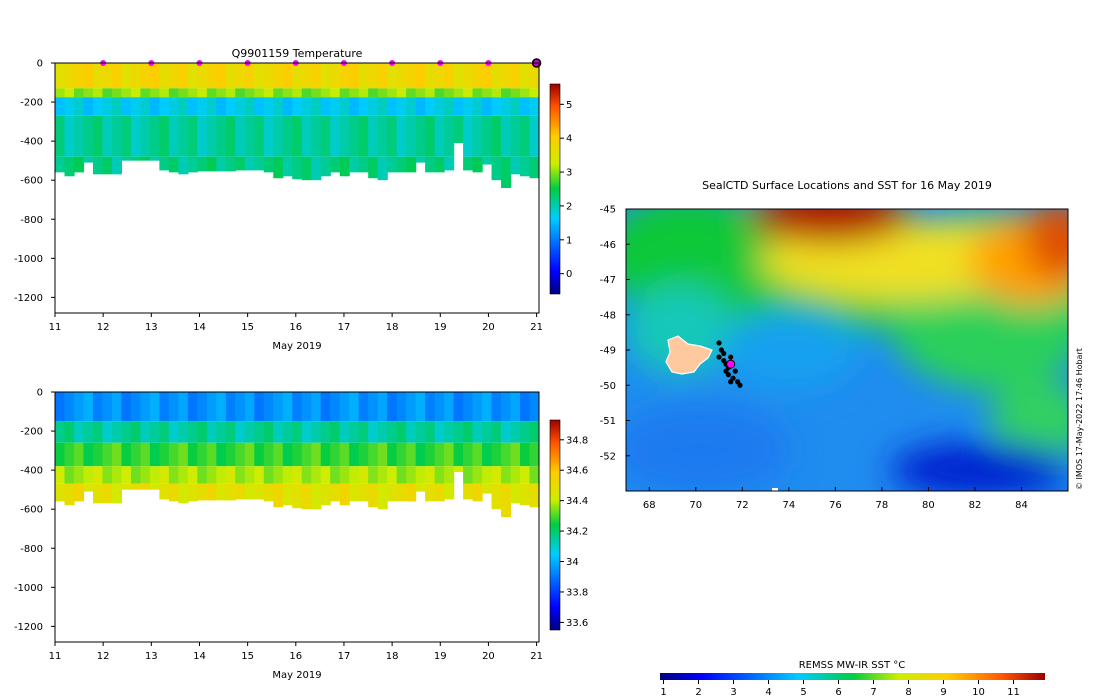  What do you see at coordinates (572, 562) in the screenshot?
I see `colorbar-tick-label: 34` at bounding box center [572, 562].